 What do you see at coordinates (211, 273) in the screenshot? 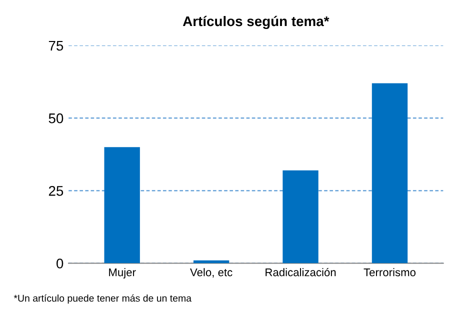
I see `x-tick-label: Velo, etc` at bounding box center [211, 273].